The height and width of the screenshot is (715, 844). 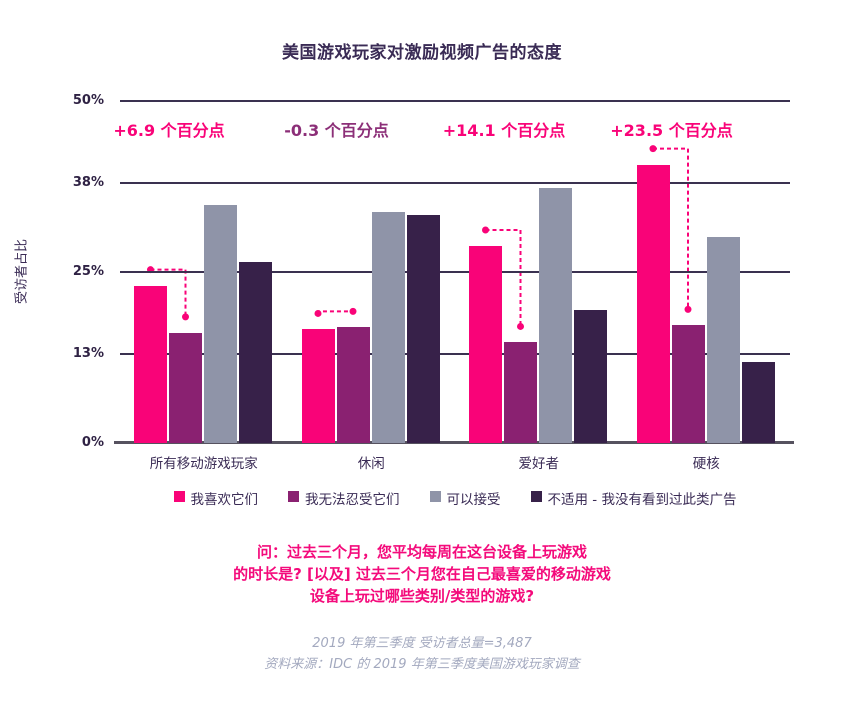 What do you see at coordinates (422, 643) in the screenshot?
I see `source-footnote-line: 2019 年第三季度 受访者总量=3,487` at bounding box center [422, 643].